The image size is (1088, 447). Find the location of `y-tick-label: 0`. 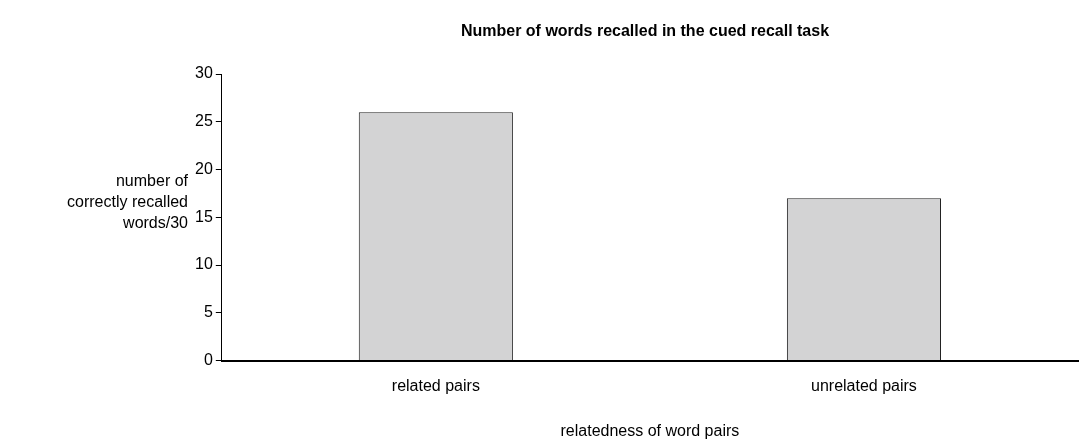

y-tick-label: 0 is located at coordinates (208, 360).